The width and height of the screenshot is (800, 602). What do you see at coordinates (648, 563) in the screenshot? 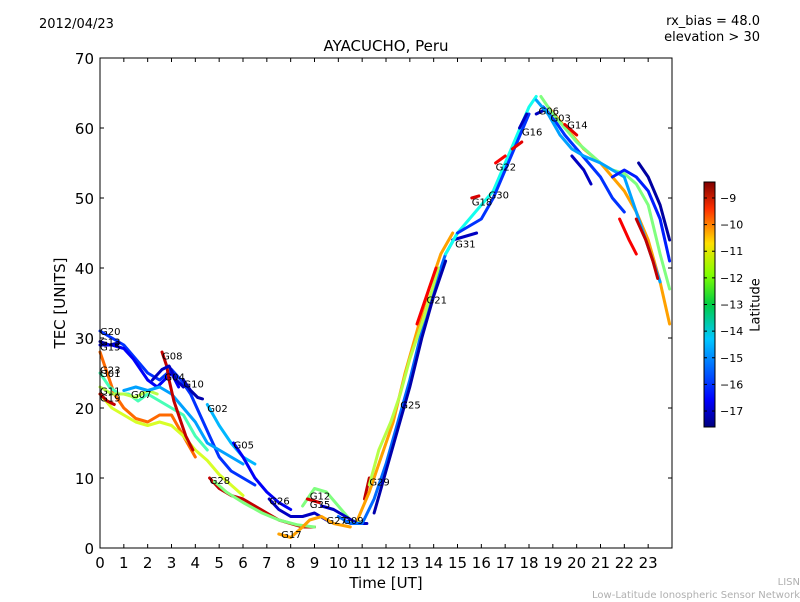
I see `x-tick-label: 23` at bounding box center [648, 563].